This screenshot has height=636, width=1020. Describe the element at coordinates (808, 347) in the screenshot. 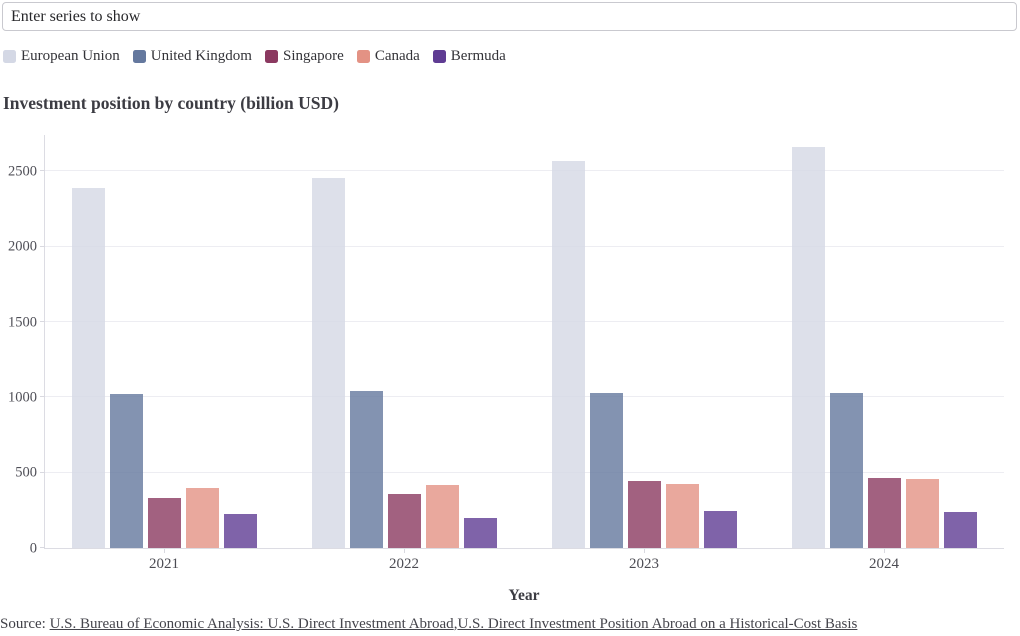

I see `bar-european-union-2024` at that location.